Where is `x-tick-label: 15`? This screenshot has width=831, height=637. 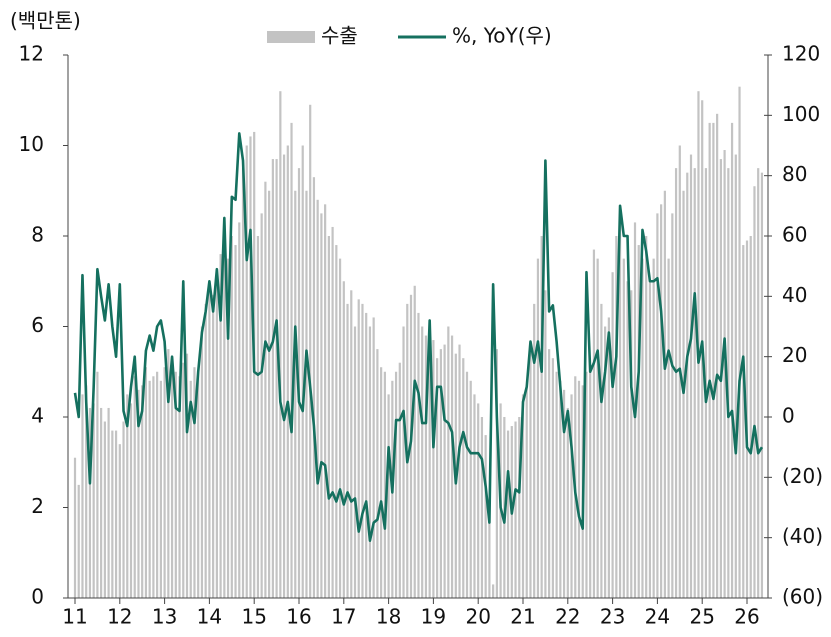 x-tick-label: 15 is located at coordinates (253, 617).